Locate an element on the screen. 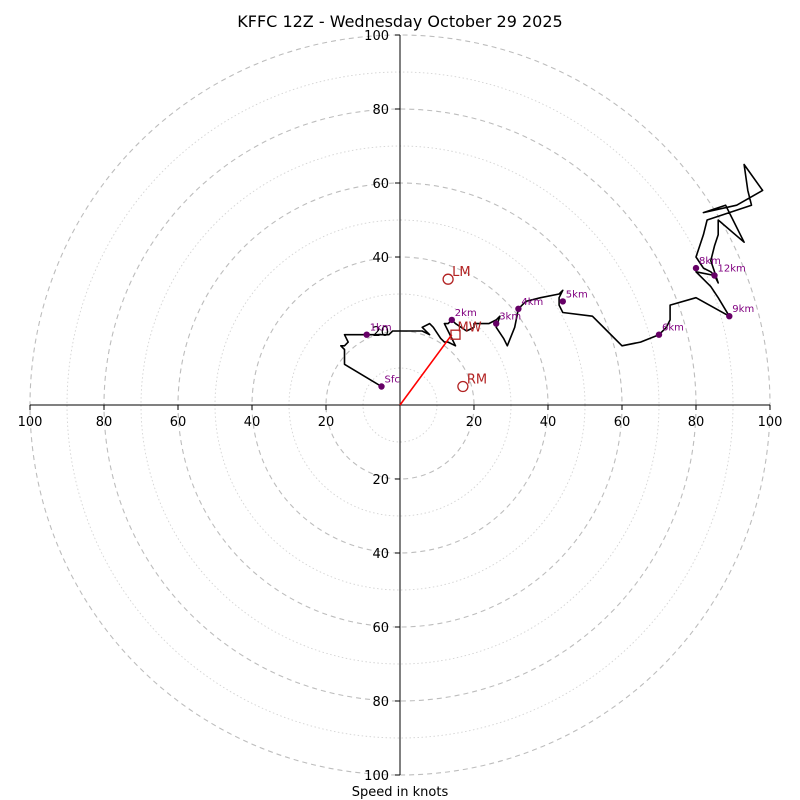  height-label: 3km is located at coordinates (510, 317).